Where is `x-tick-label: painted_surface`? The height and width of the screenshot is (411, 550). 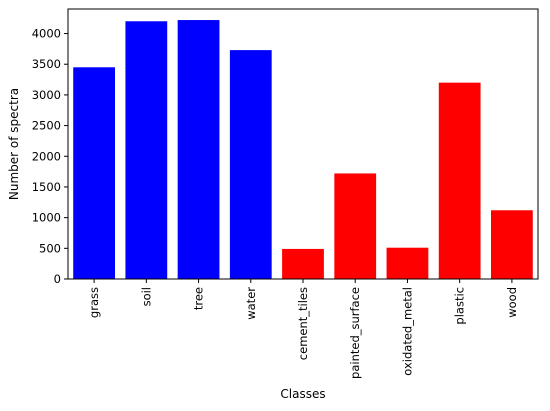 x-tick-label: painted_surface is located at coordinates (355, 333).